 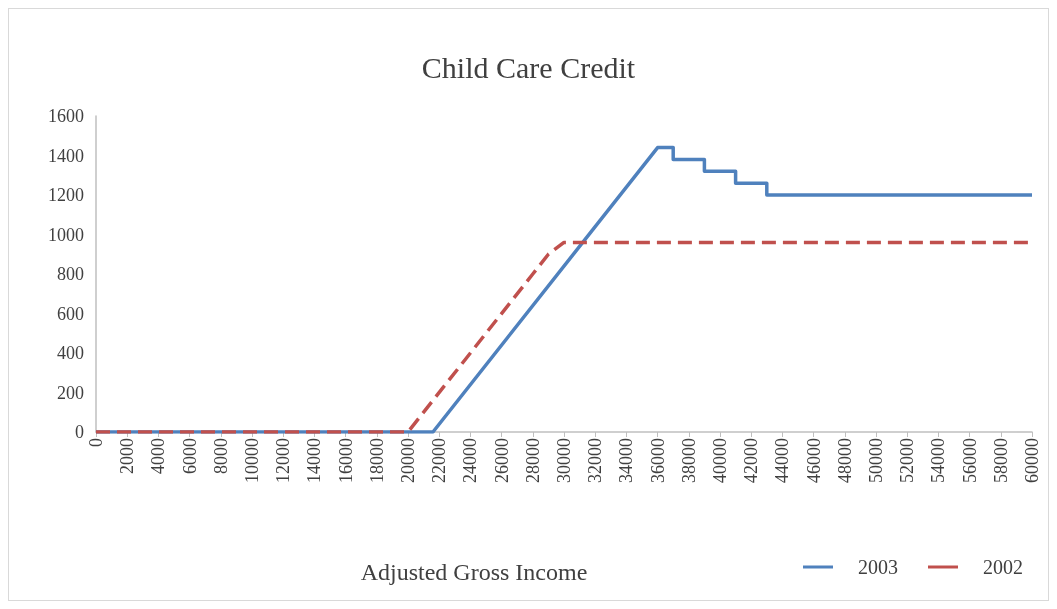 I want to click on x-tick-label: 60000, so click(x=1032, y=460).